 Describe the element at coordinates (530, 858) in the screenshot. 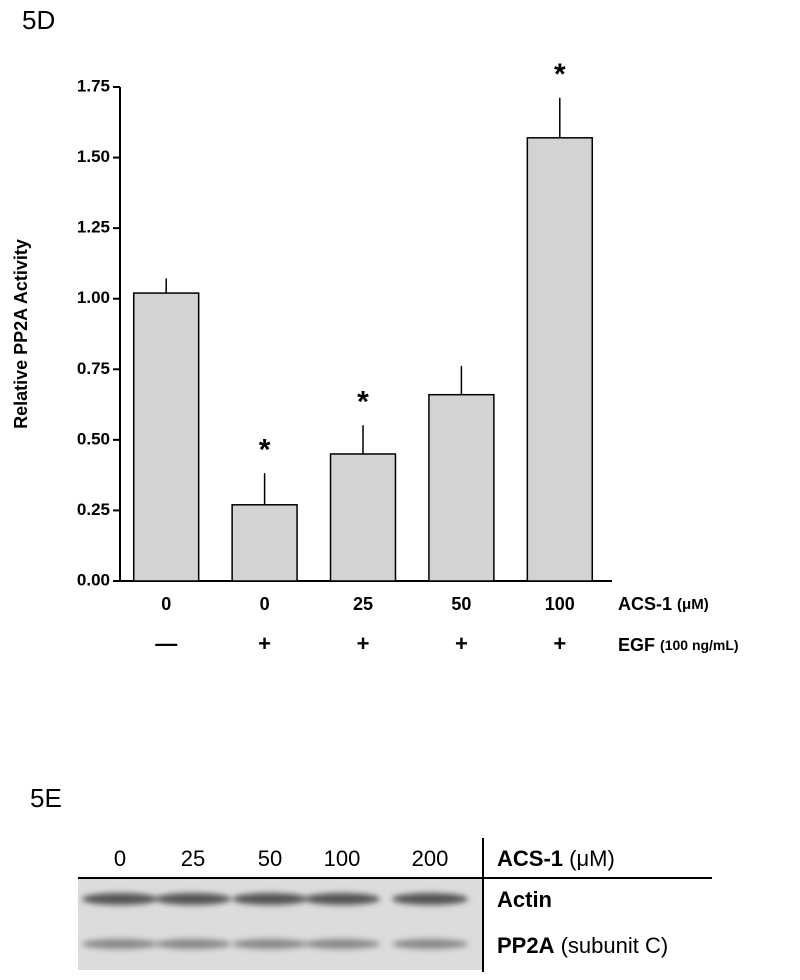

I see `header-name: ACS-1` at that location.